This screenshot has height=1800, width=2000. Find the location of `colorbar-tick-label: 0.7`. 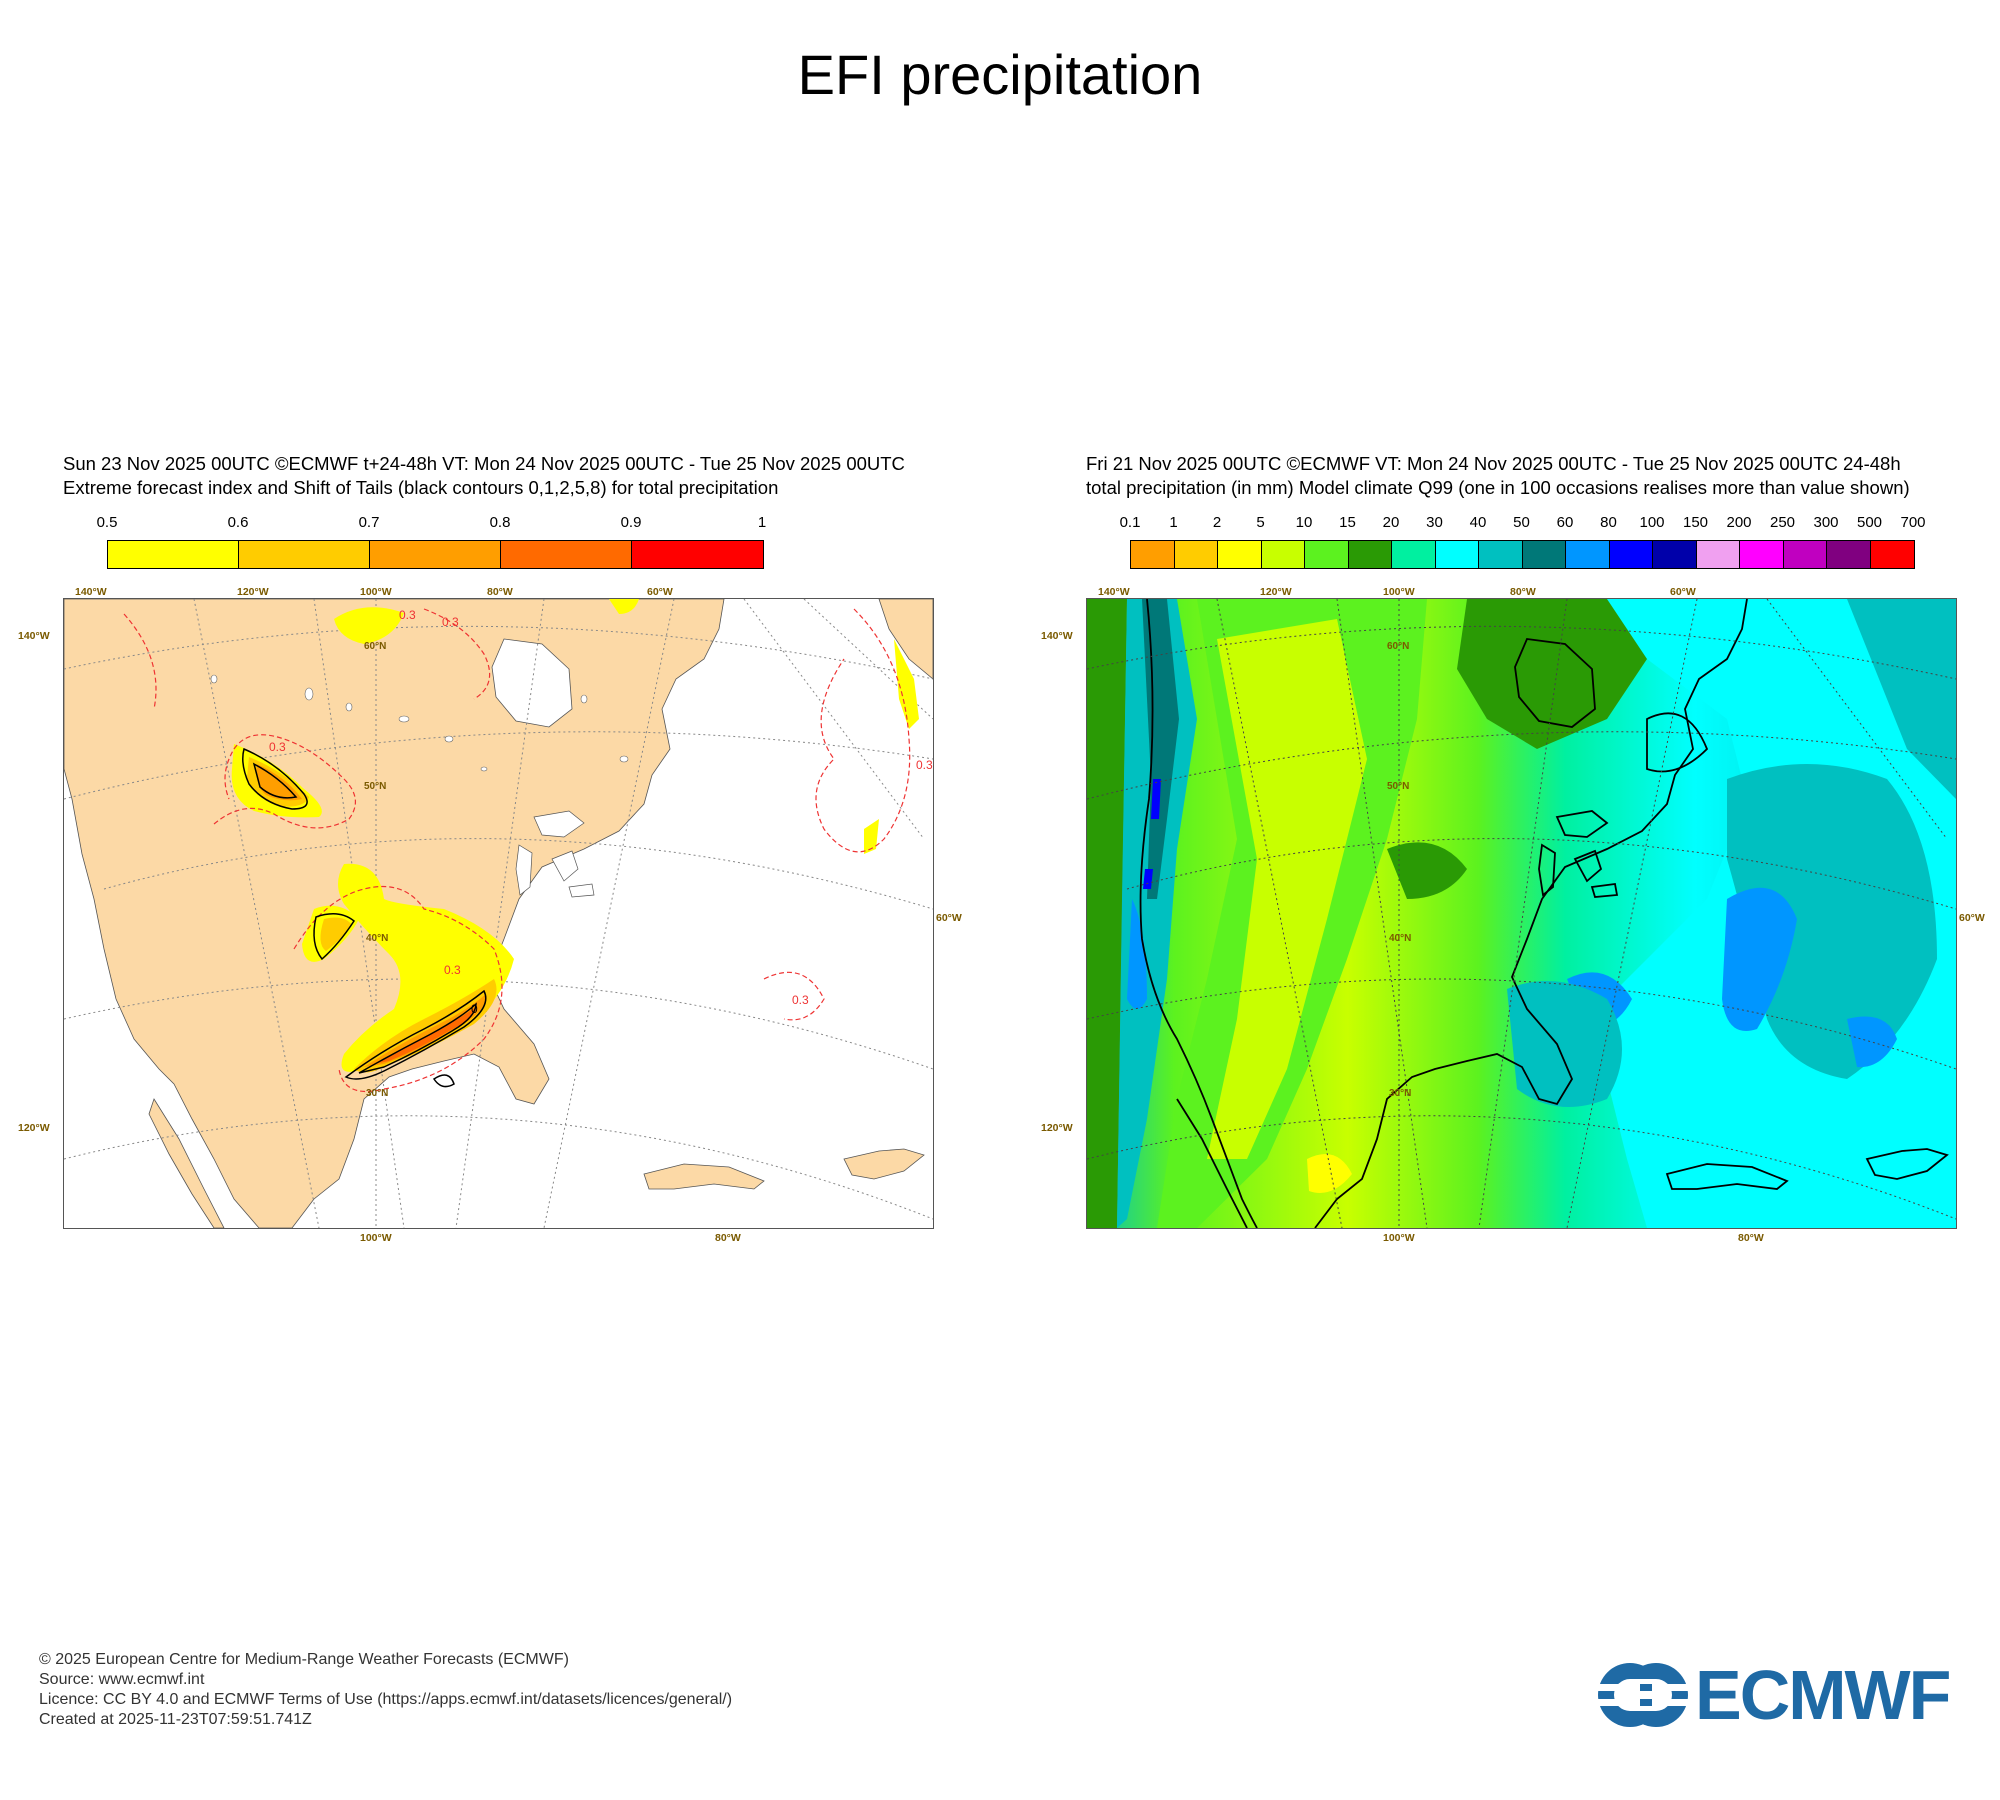

colorbar-tick-label: 0.7 is located at coordinates (369, 522).